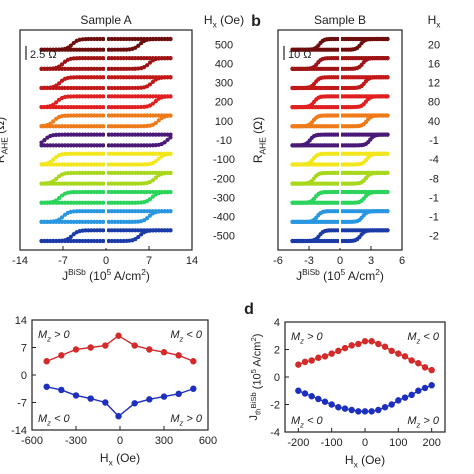 This screenshot has height=474, width=474. I want to click on loop-series--200, so click(106, 178).